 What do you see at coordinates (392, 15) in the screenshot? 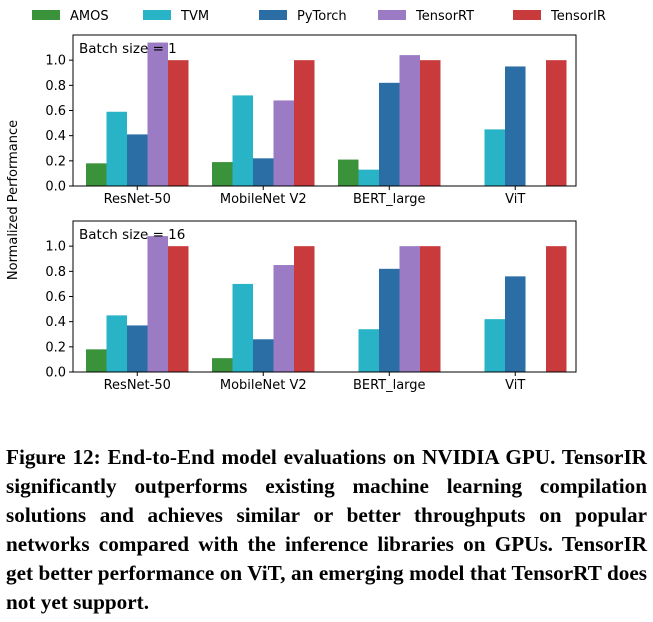
I see `legend-swatch-tensorrt` at bounding box center [392, 15].